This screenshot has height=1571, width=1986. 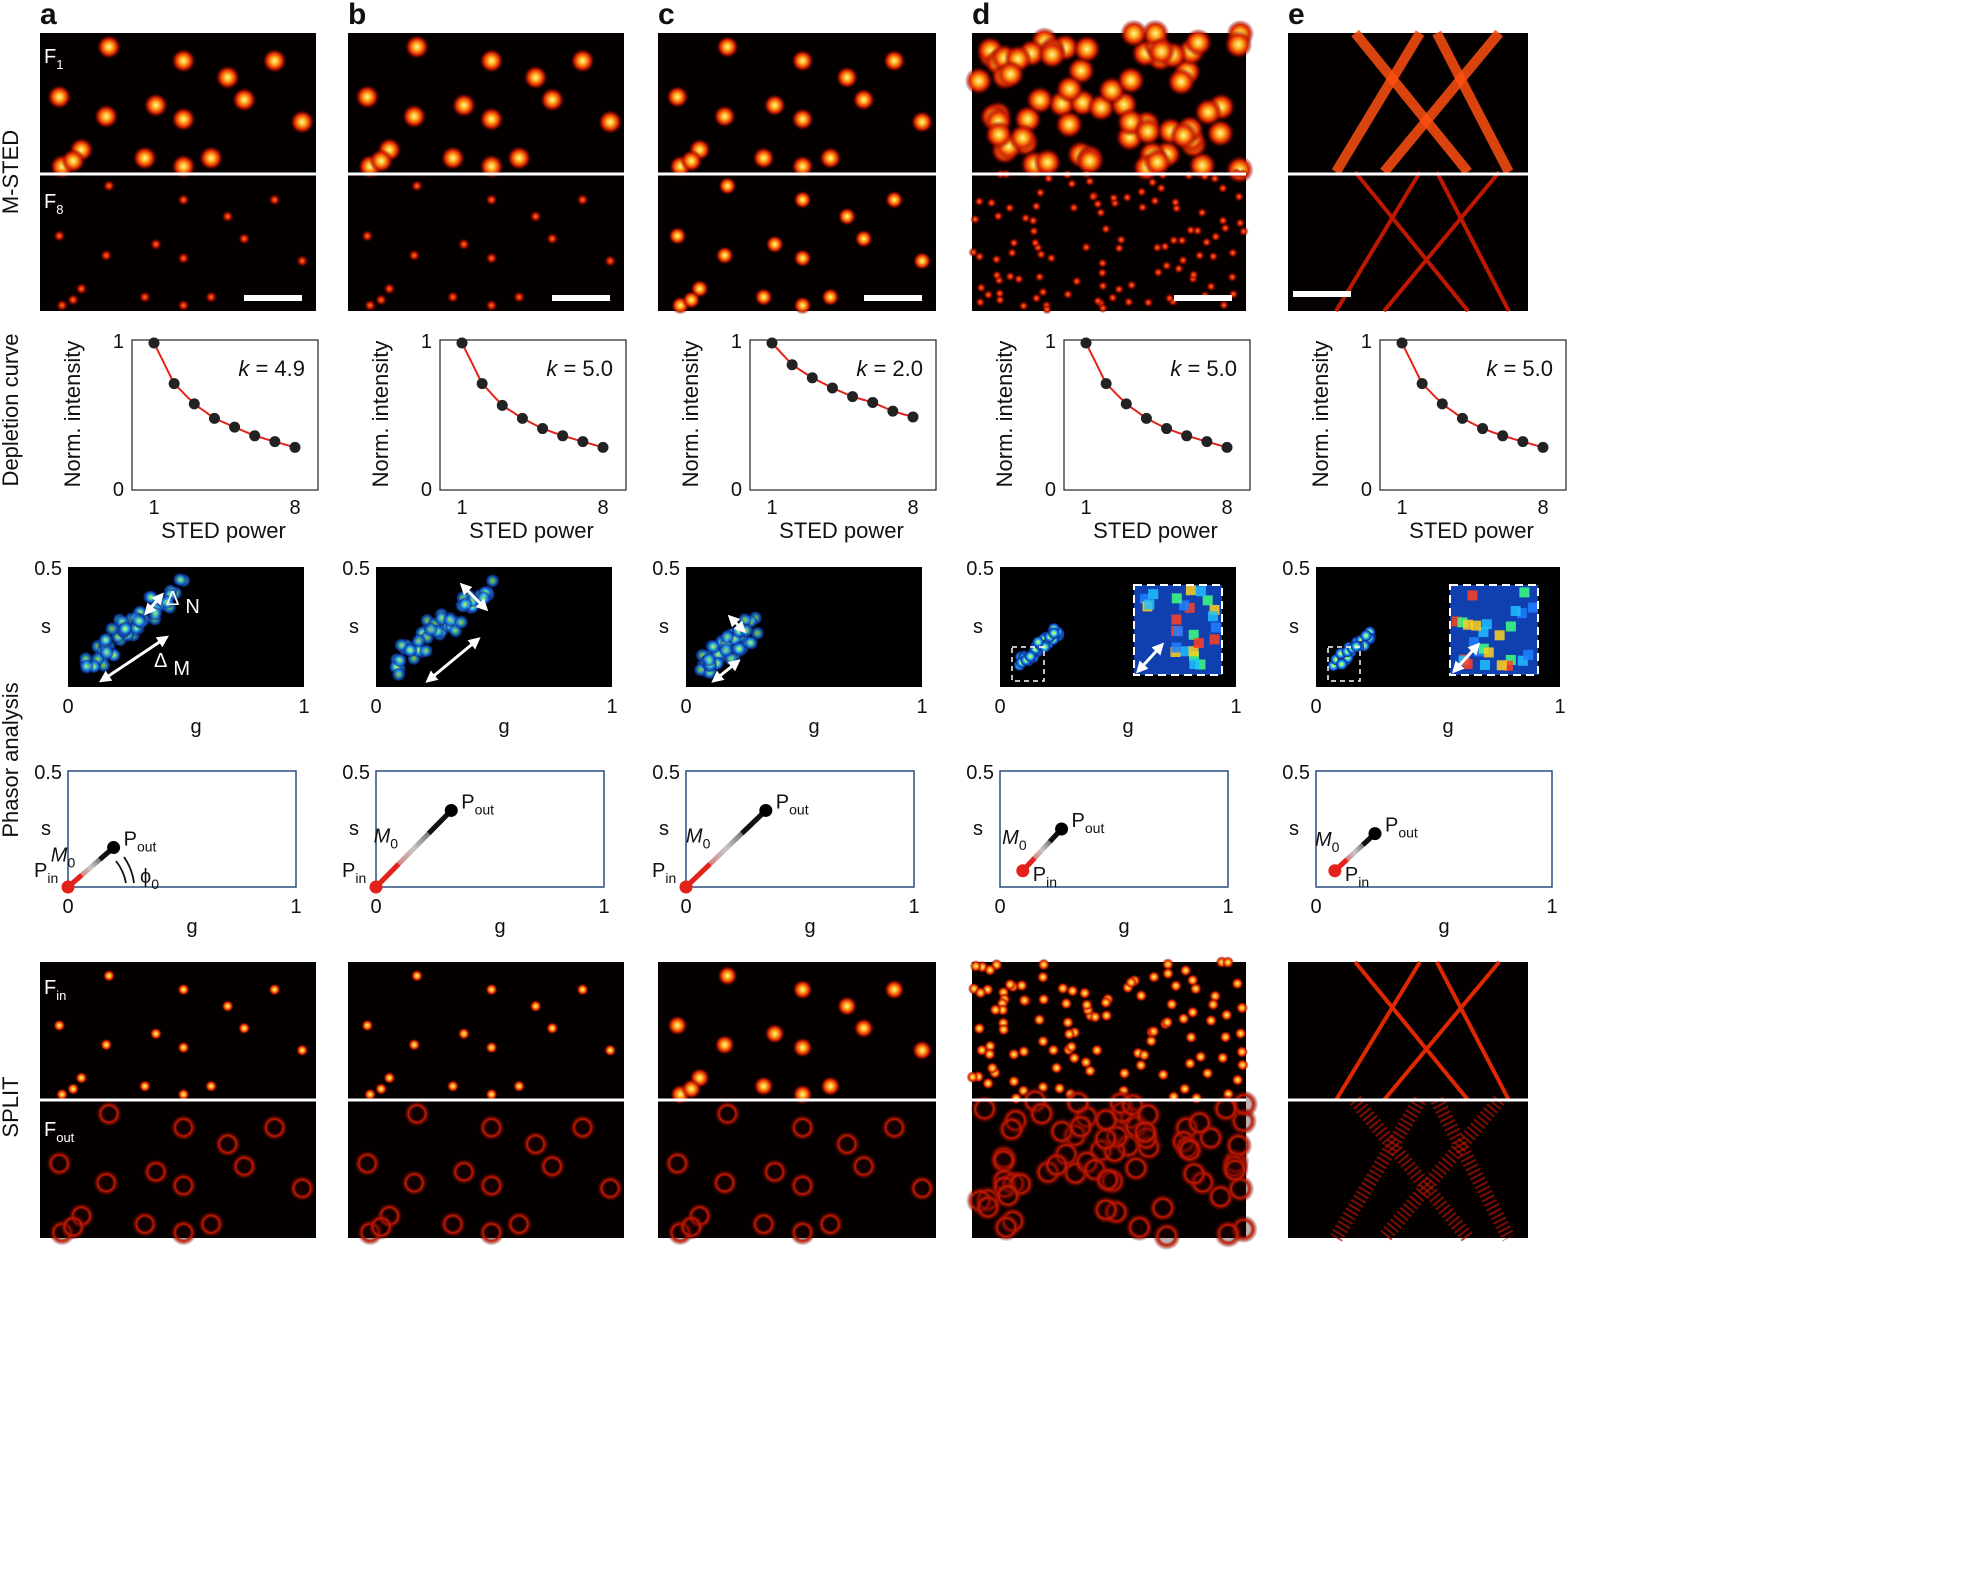 I want to click on label-fin: Fin, so click(x=55, y=990).